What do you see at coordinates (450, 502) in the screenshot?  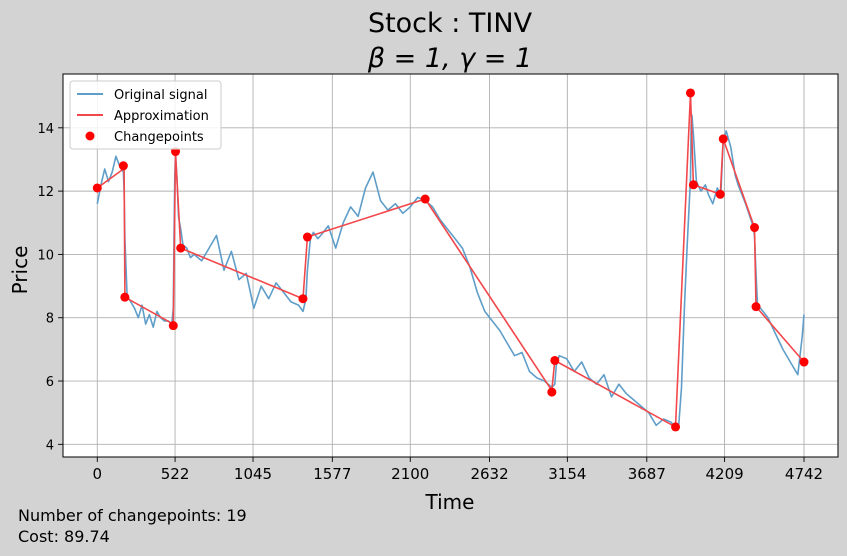 I see `x-axis-label: Time` at bounding box center [450, 502].